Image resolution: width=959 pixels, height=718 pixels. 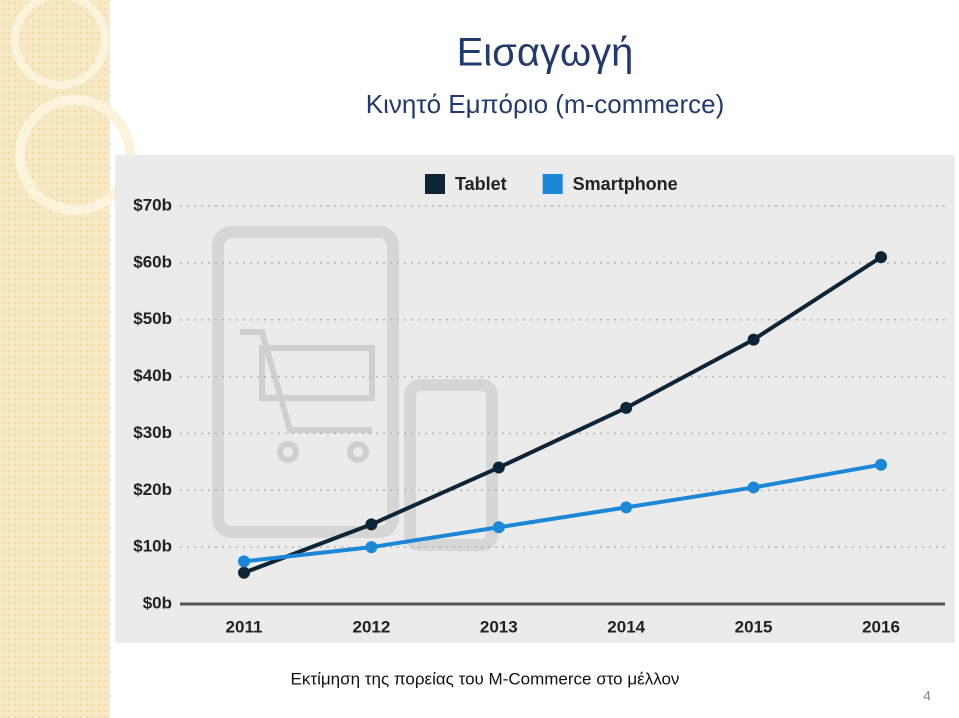 I want to click on subtitle: Κινητό Εμπόριο (m-commerce), so click(x=545, y=104).